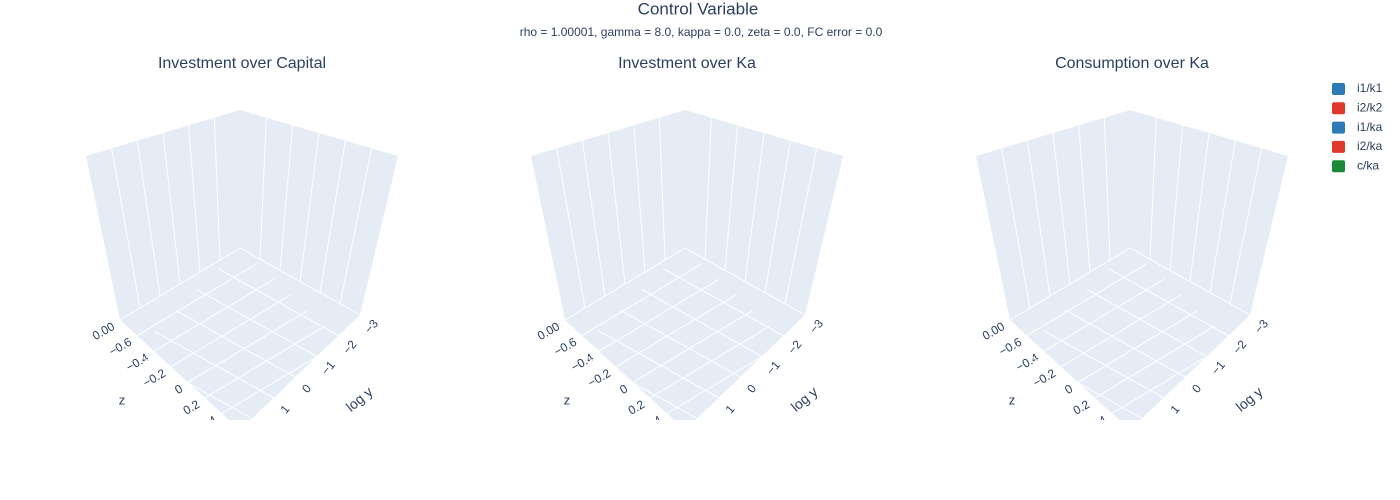  Describe the element at coordinates (1370, 146) in the screenshot. I see `legend-label: i2/ka` at that location.